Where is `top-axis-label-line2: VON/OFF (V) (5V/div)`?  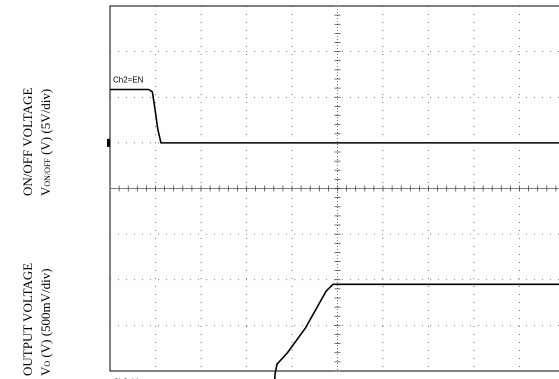 top-axis-label-line2: VON/OFF (V) (5V/div) is located at coordinates (45, 142).